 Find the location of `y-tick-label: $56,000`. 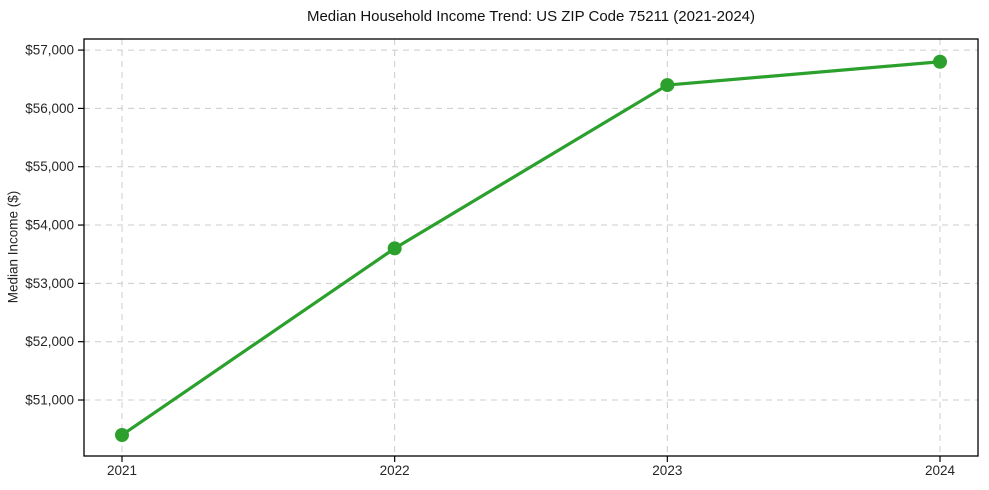

y-tick-label: $56,000 is located at coordinates (49, 108).